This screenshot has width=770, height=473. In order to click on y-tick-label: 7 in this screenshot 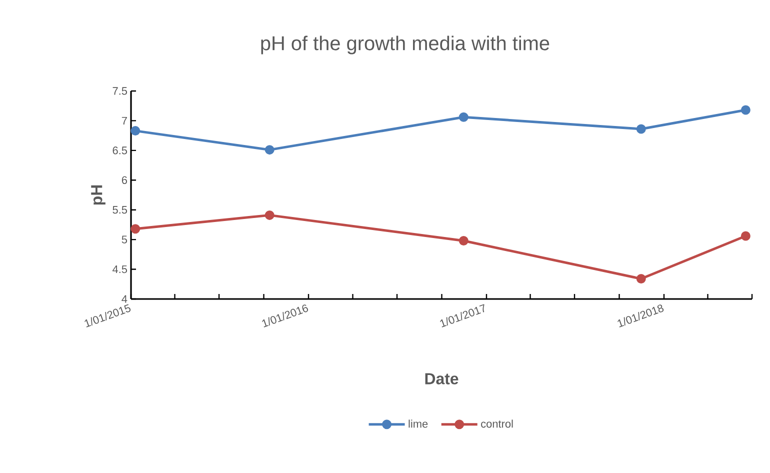, I will do `click(124, 120)`.